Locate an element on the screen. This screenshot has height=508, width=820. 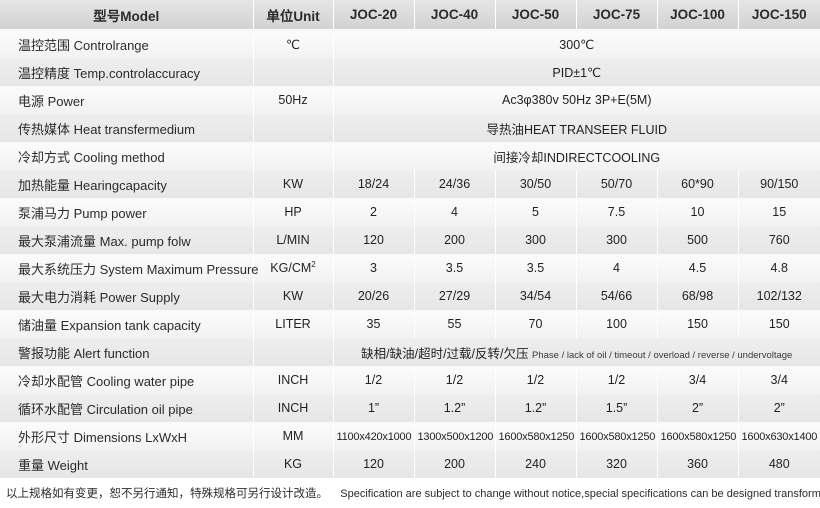
row-label: 警报功能 Alert function is located at coordinates (127, 352).